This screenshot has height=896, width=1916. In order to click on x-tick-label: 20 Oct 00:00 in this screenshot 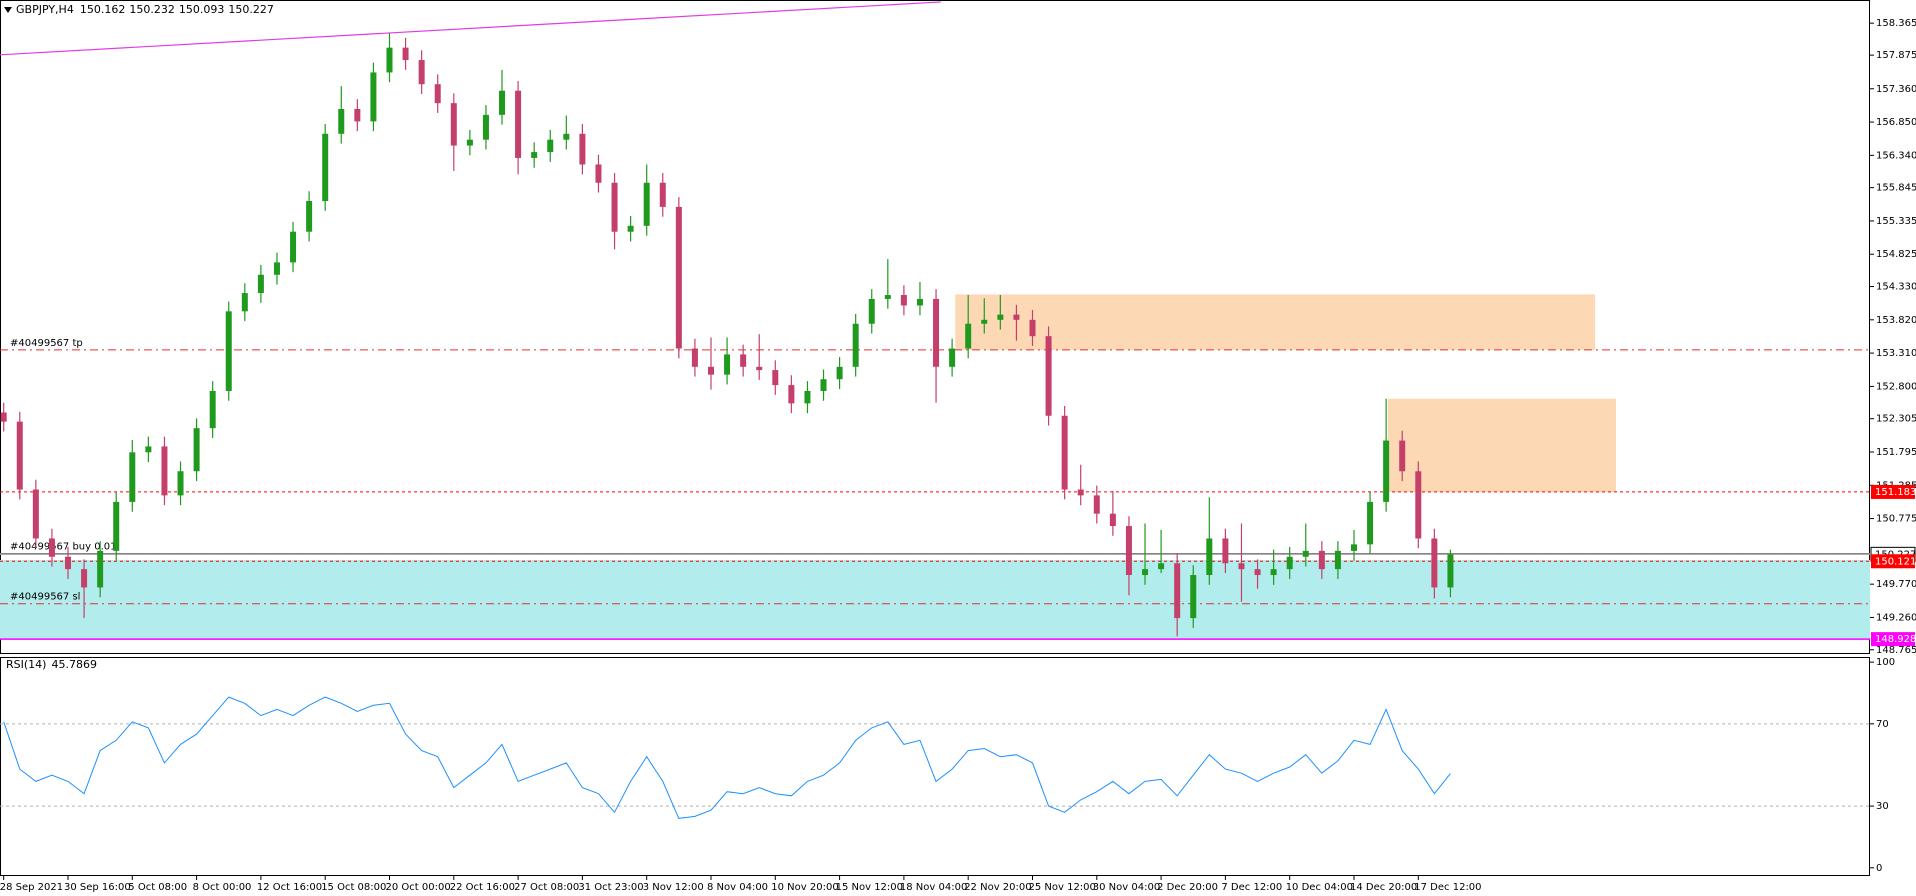, I will do `click(417, 887)`.